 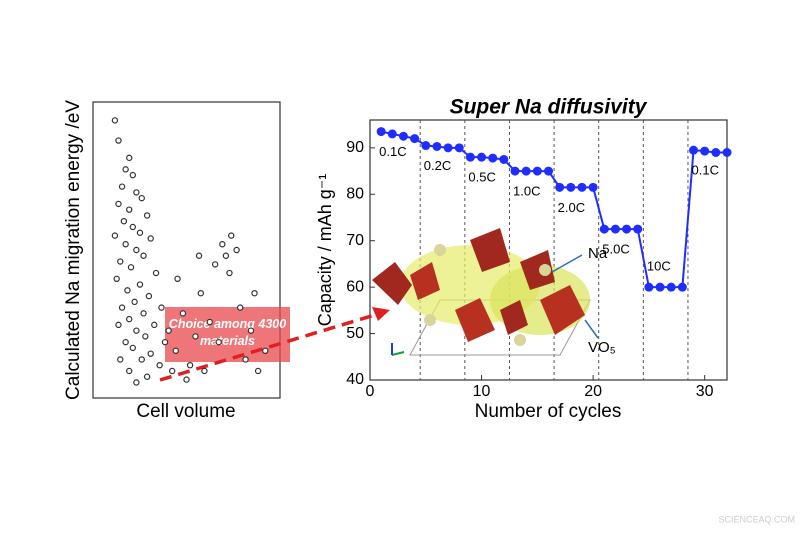 I want to click on y-tick-label: 80, so click(x=355, y=194).